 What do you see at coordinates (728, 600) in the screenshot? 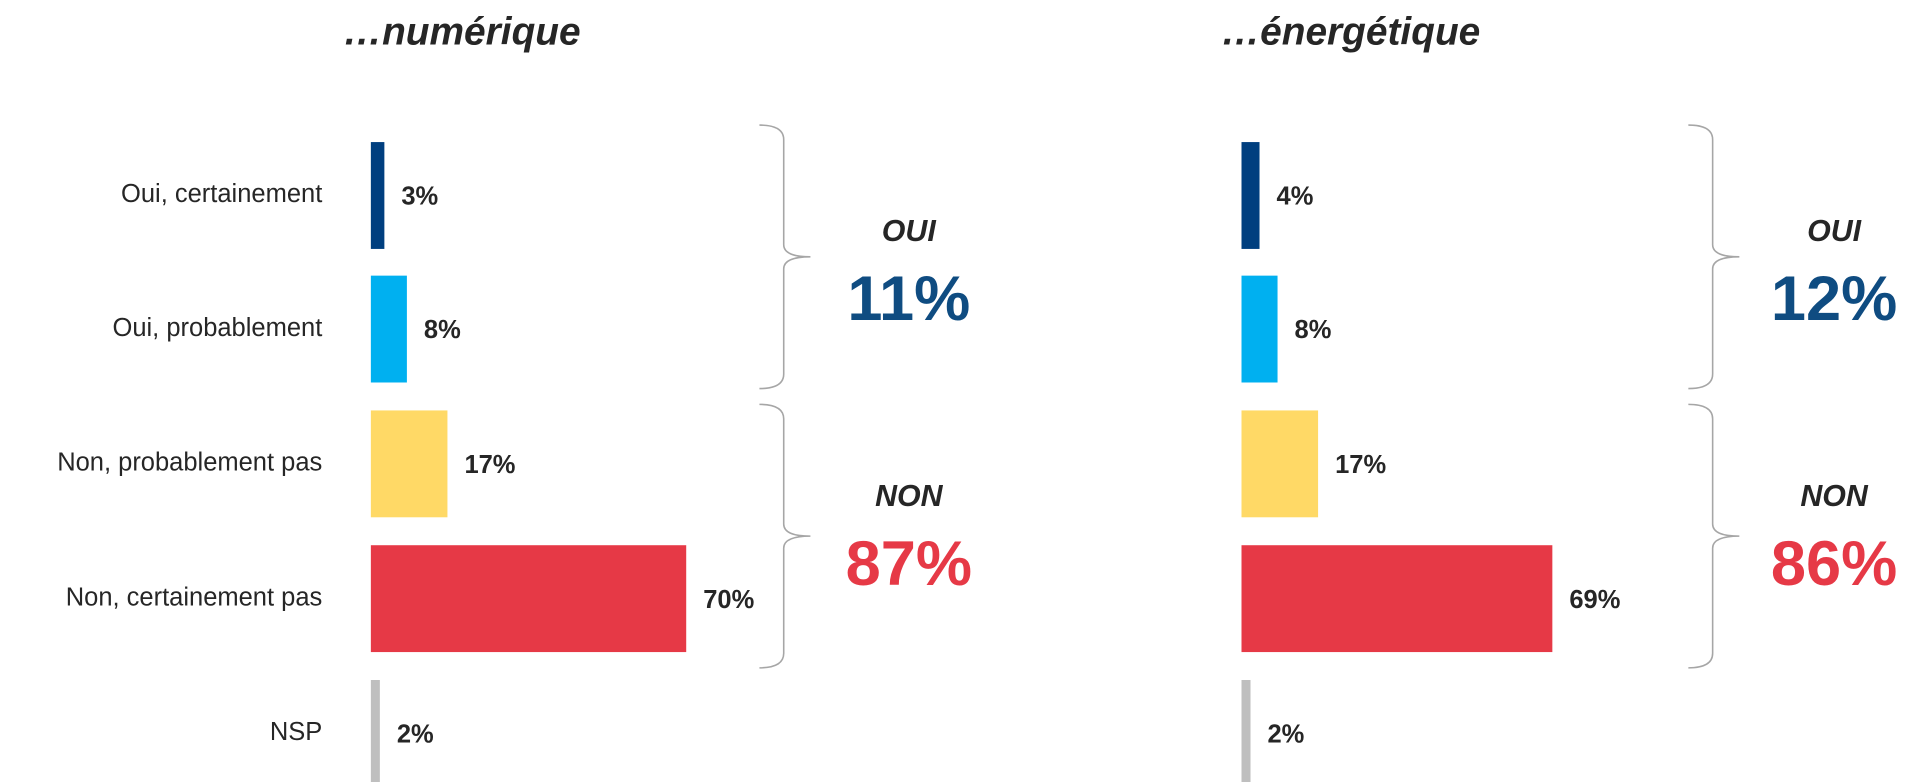
I see `value-label: 70%` at bounding box center [728, 600].